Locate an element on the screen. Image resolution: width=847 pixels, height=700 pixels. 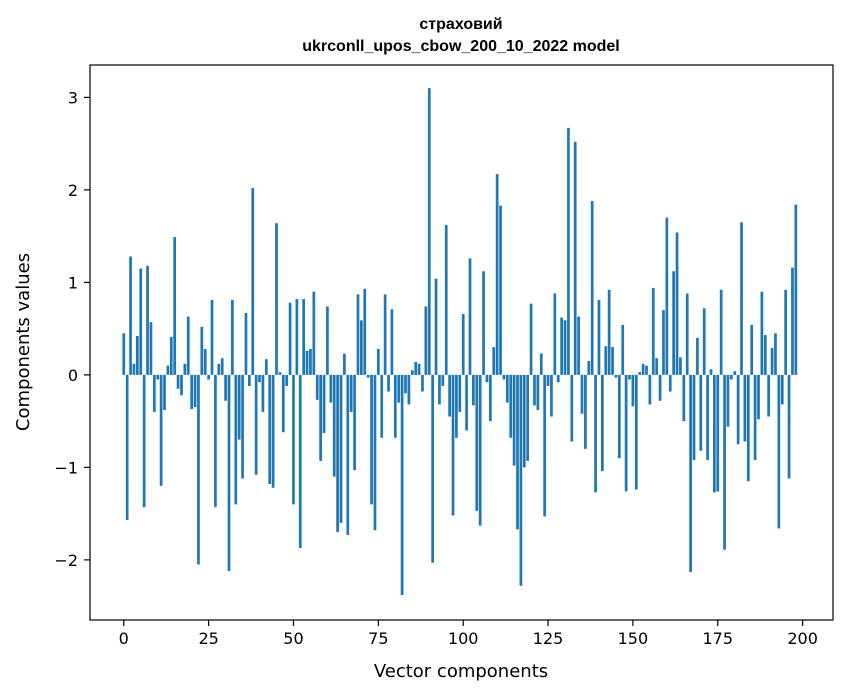
y-tick-label: 2 is located at coordinates (73, 190).